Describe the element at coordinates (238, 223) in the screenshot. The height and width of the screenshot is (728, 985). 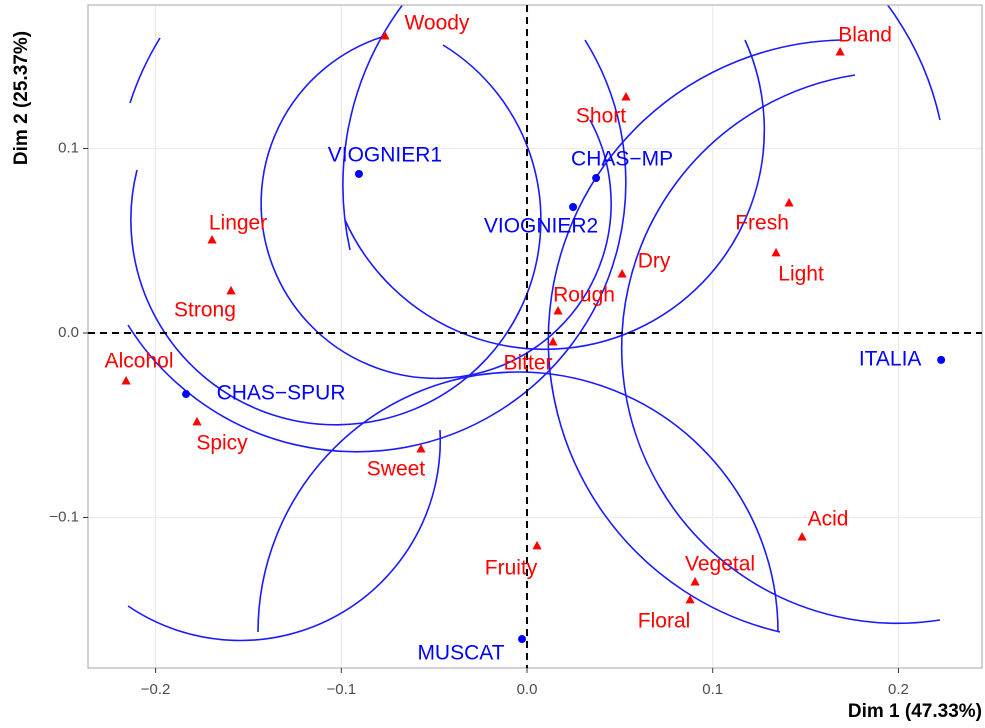
I see `point-label: Linger` at that location.